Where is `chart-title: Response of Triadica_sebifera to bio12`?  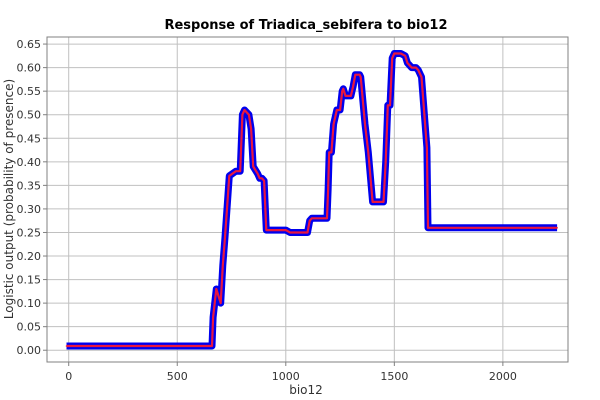 chart-title: Response of Triadica_sebifera to bio12 is located at coordinates (305, 25).